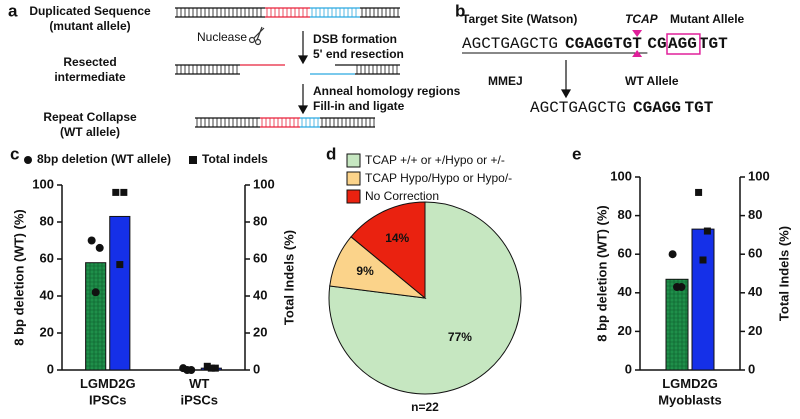  What do you see at coordinates (505, 81) in the screenshot?
I see `method-label: MMEJ` at bounding box center [505, 81].